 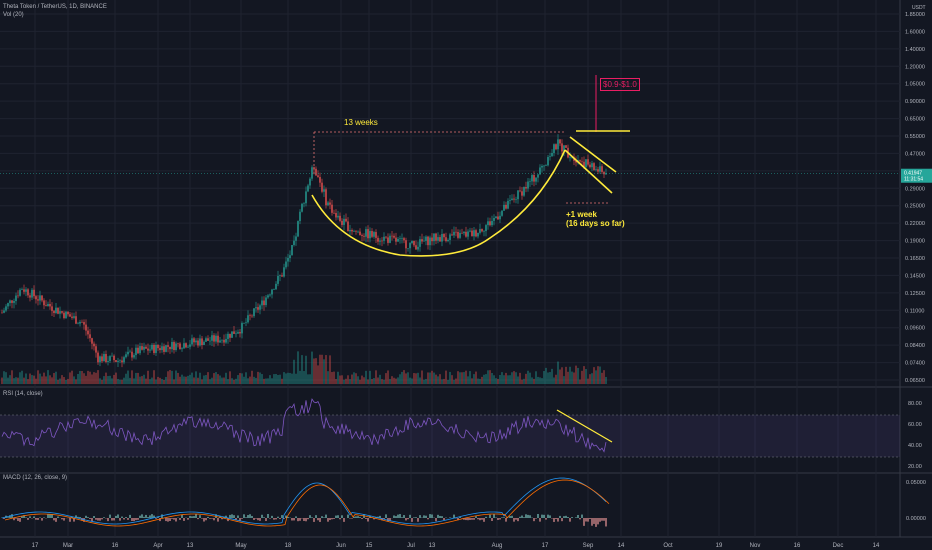 What do you see at coordinates (876, 546) in the screenshot?
I see `time-axis-label: 14` at bounding box center [876, 546].